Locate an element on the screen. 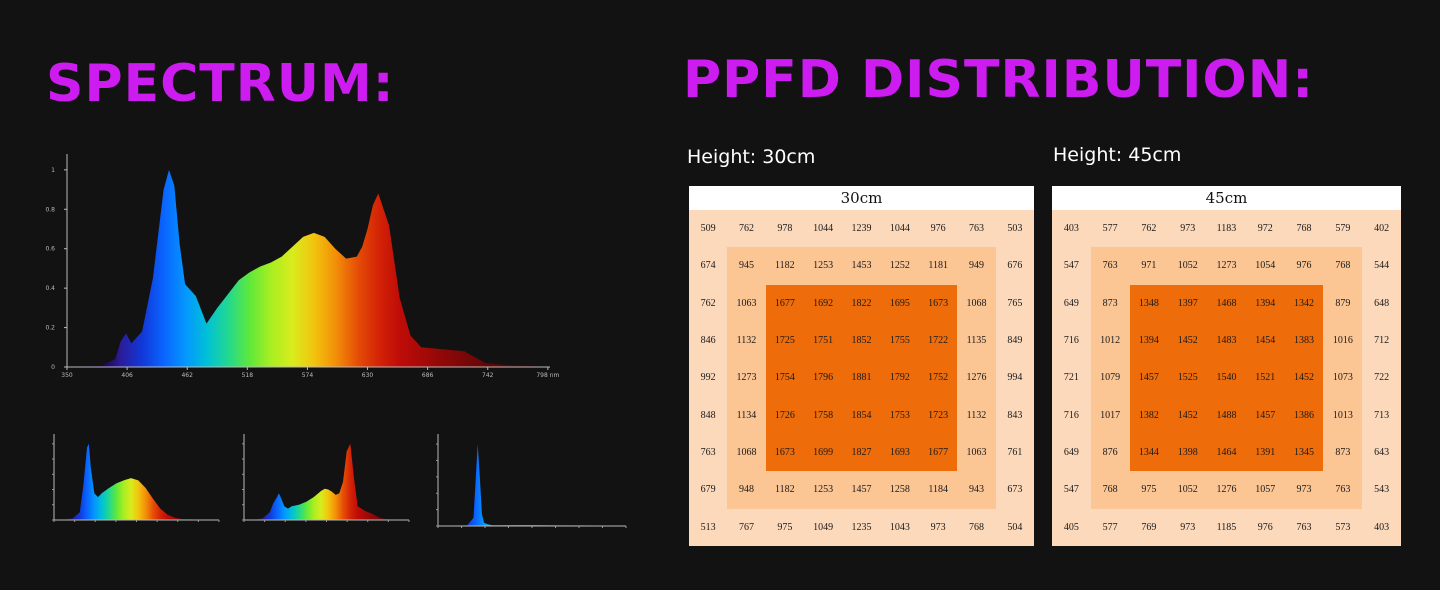  ppfd-value-cell: 1253 is located at coordinates (823, 266).